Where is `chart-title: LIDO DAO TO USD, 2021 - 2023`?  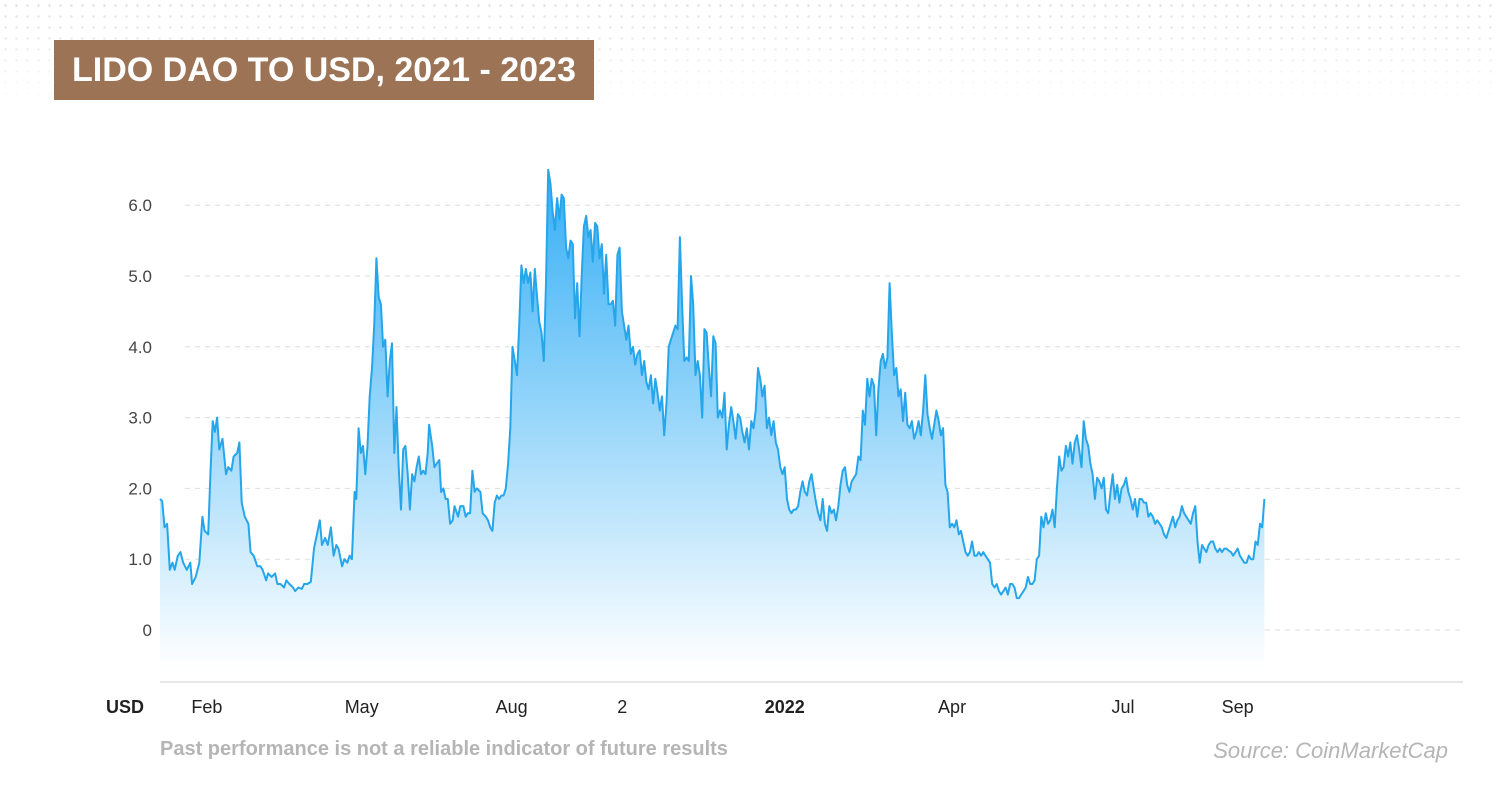 chart-title: LIDO DAO TO USD, 2021 - 2023 is located at coordinates (324, 70).